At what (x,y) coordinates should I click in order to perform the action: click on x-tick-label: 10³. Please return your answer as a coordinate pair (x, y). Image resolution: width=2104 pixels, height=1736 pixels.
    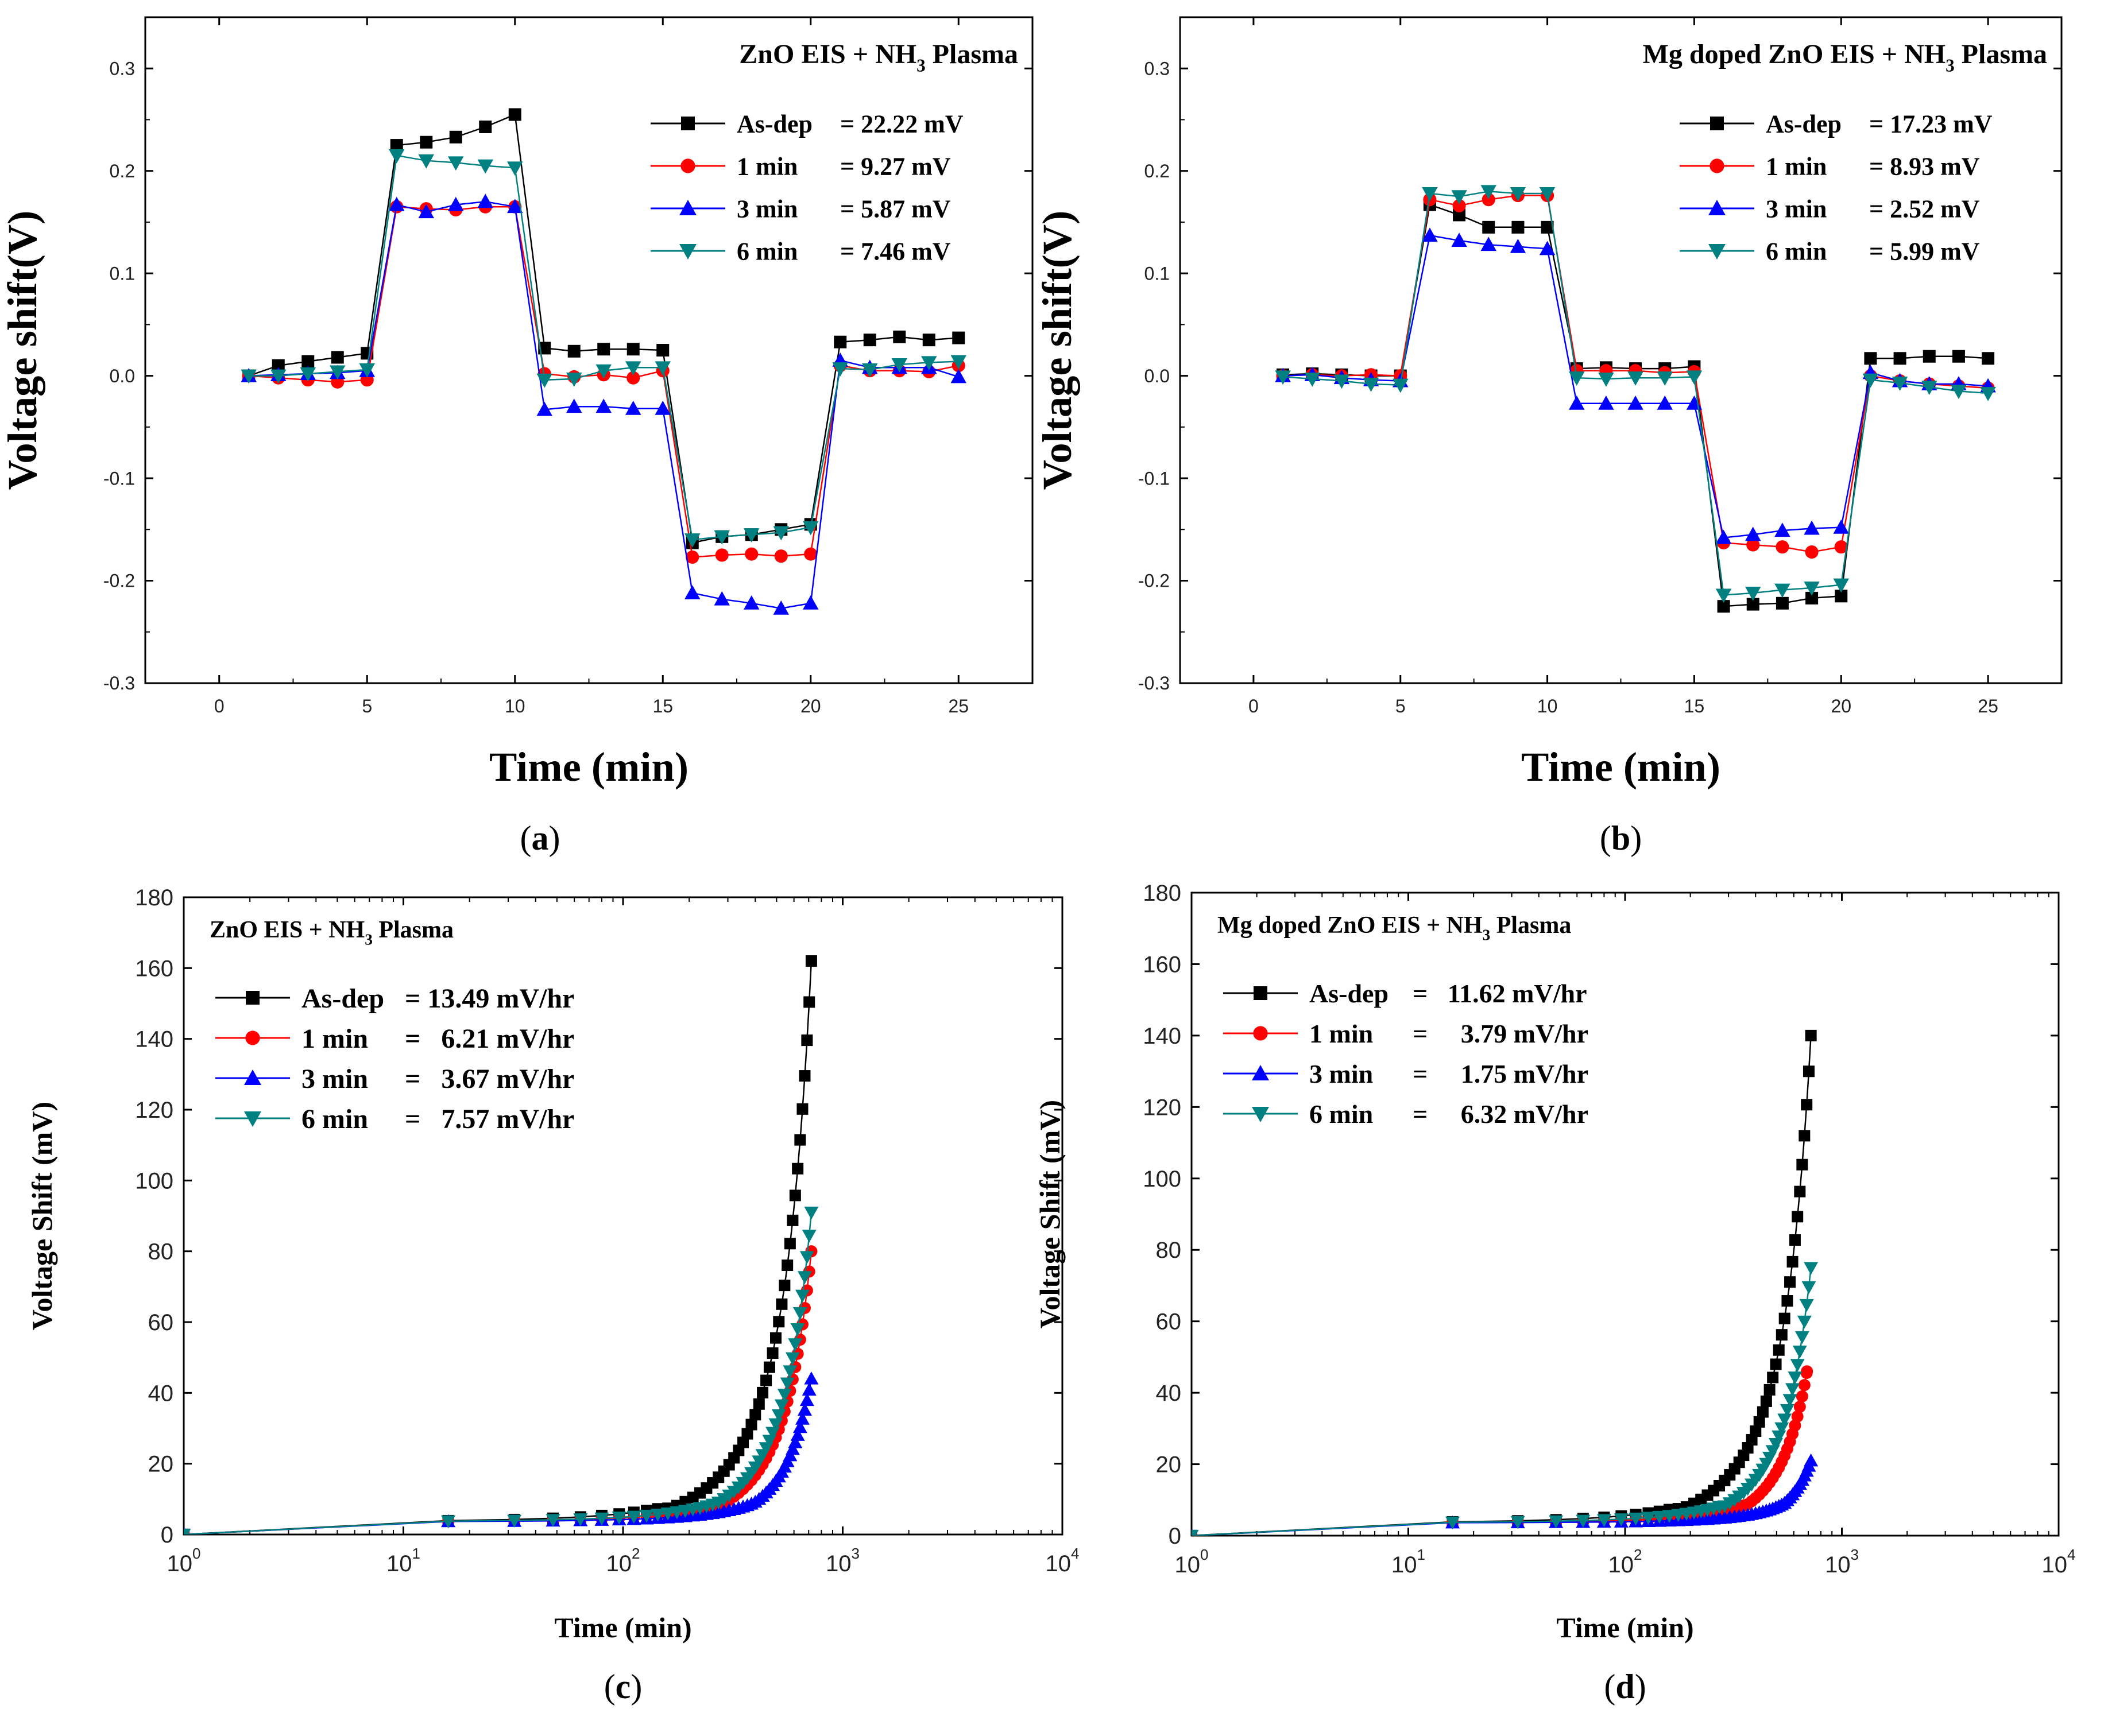
    Looking at the image, I should click on (843, 1560).